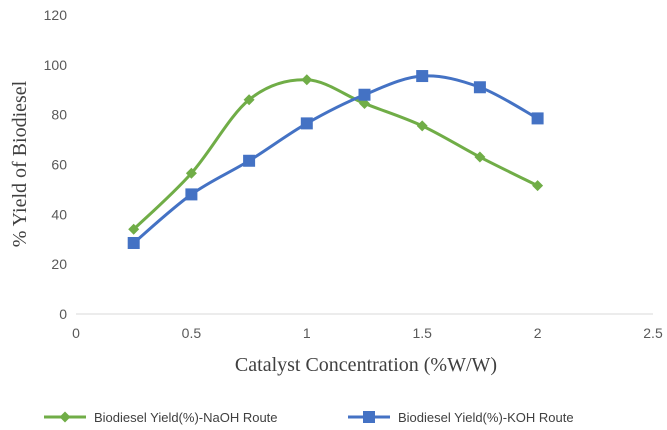 This screenshot has width=667, height=430. What do you see at coordinates (56, 65) in the screenshot?
I see `y-tick-label: 100` at bounding box center [56, 65].